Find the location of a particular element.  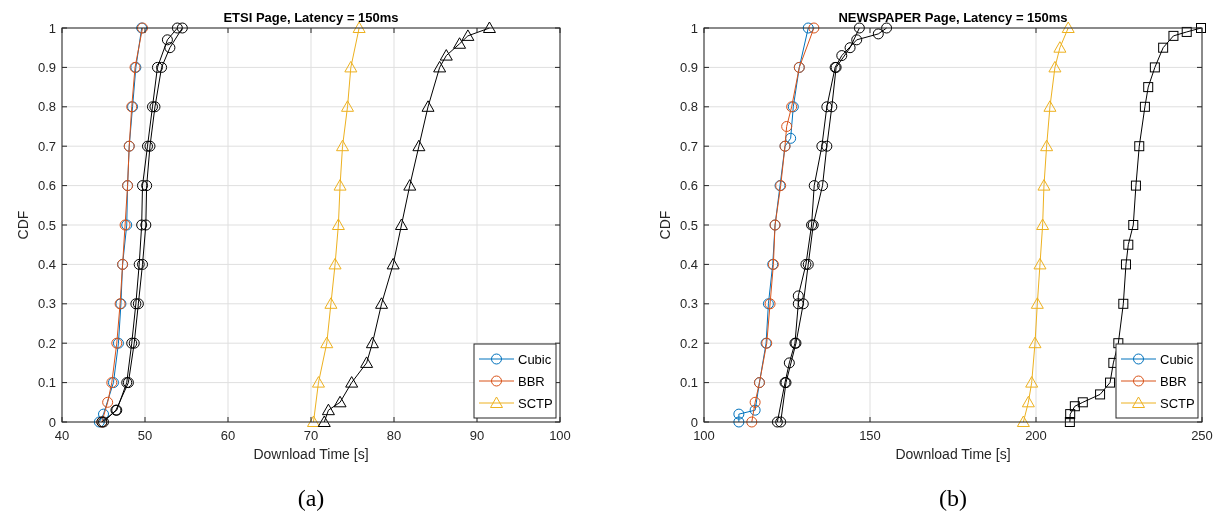

x-tick-label: 50 is located at coordinates (145, 435).